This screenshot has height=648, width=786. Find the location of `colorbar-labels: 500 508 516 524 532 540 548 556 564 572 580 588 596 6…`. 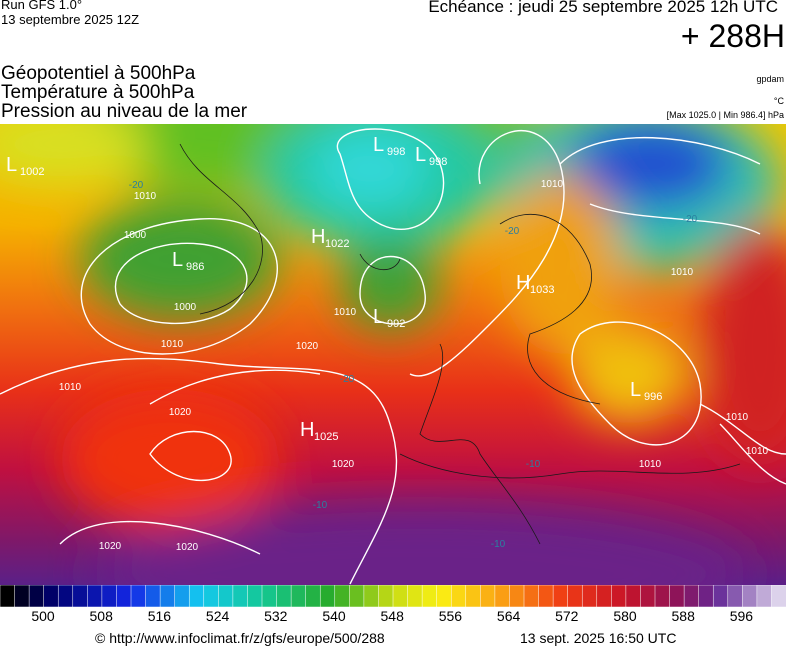

colorbar-labels: 500 508 516 524 532 540 548 556 564 572 580 588 596 6… is located at coordinates (393, 618).